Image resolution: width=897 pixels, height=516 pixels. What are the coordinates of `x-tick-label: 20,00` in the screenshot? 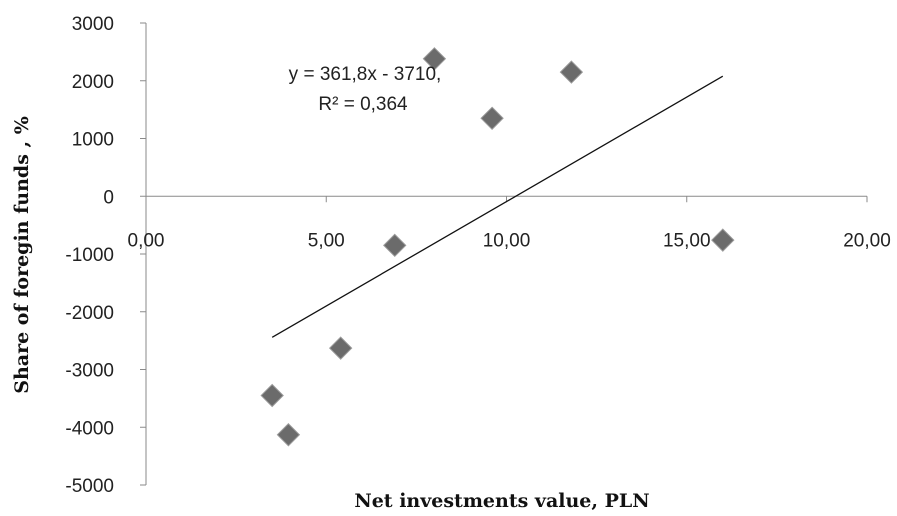 It's located at (867, 240).